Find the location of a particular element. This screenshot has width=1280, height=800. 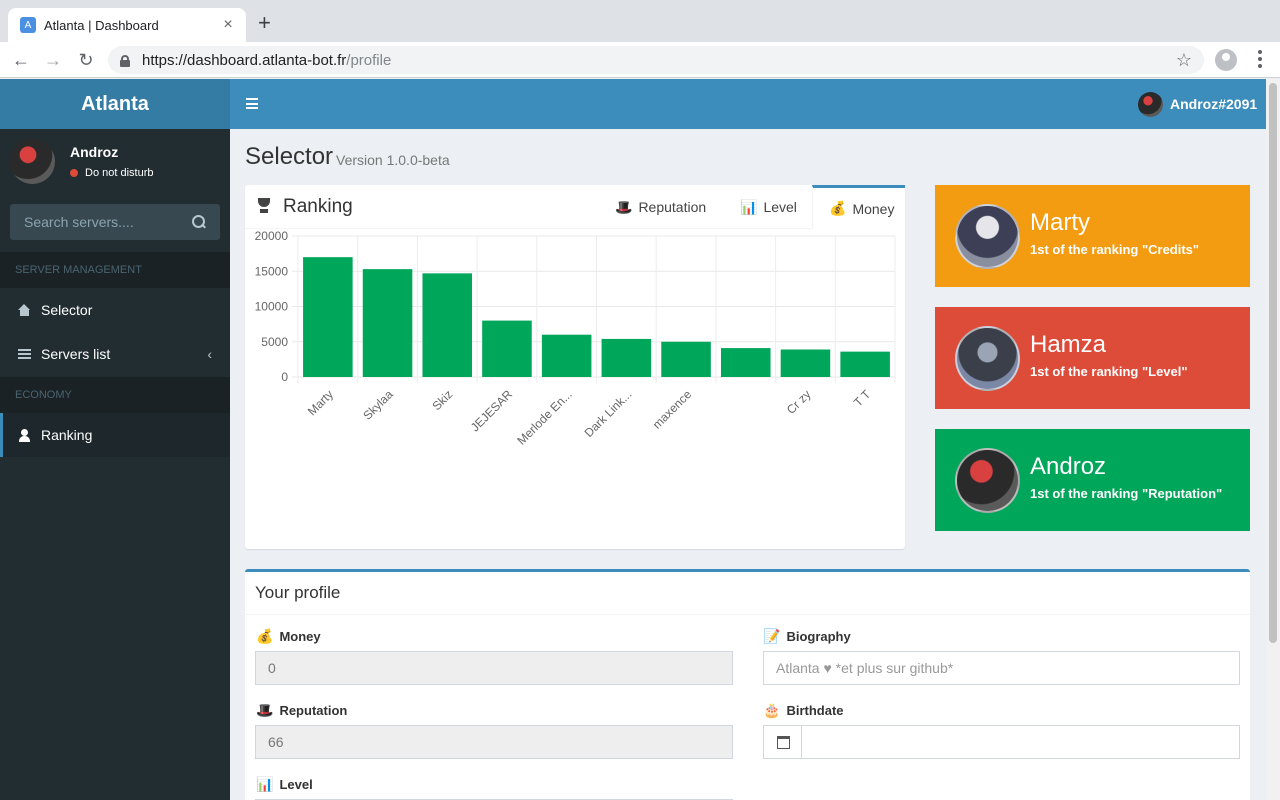

label-text: Birthdate is located at coordinates (815, 710).